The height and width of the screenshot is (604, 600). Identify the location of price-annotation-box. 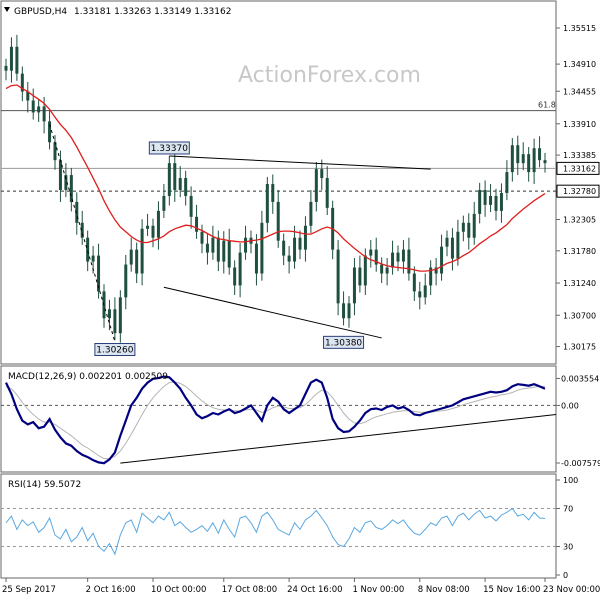
(115, 350).